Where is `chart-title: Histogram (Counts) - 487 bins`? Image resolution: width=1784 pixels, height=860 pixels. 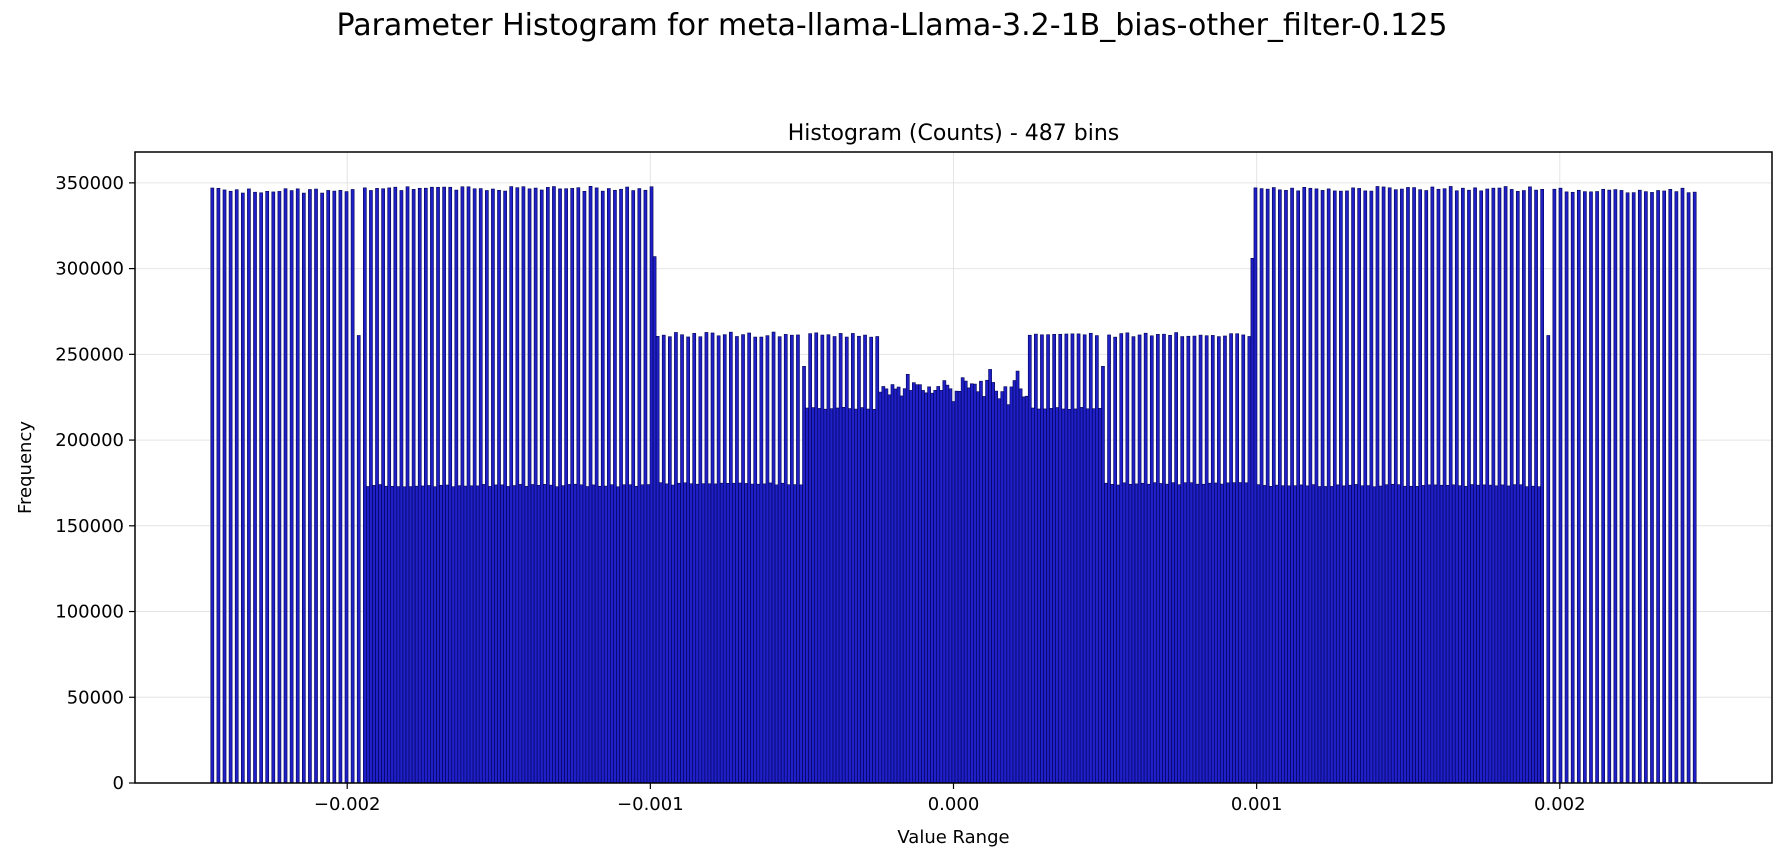
chart-title: Histogram (Counts) - 487 bins is located at coordinates (953, 133).